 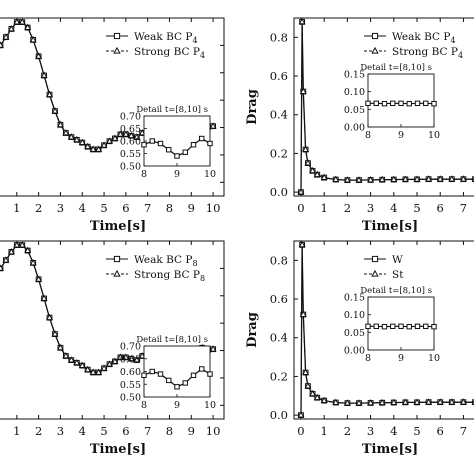 I want to click on legend-label-text: Weak BC P, so click(x=163, y=260).